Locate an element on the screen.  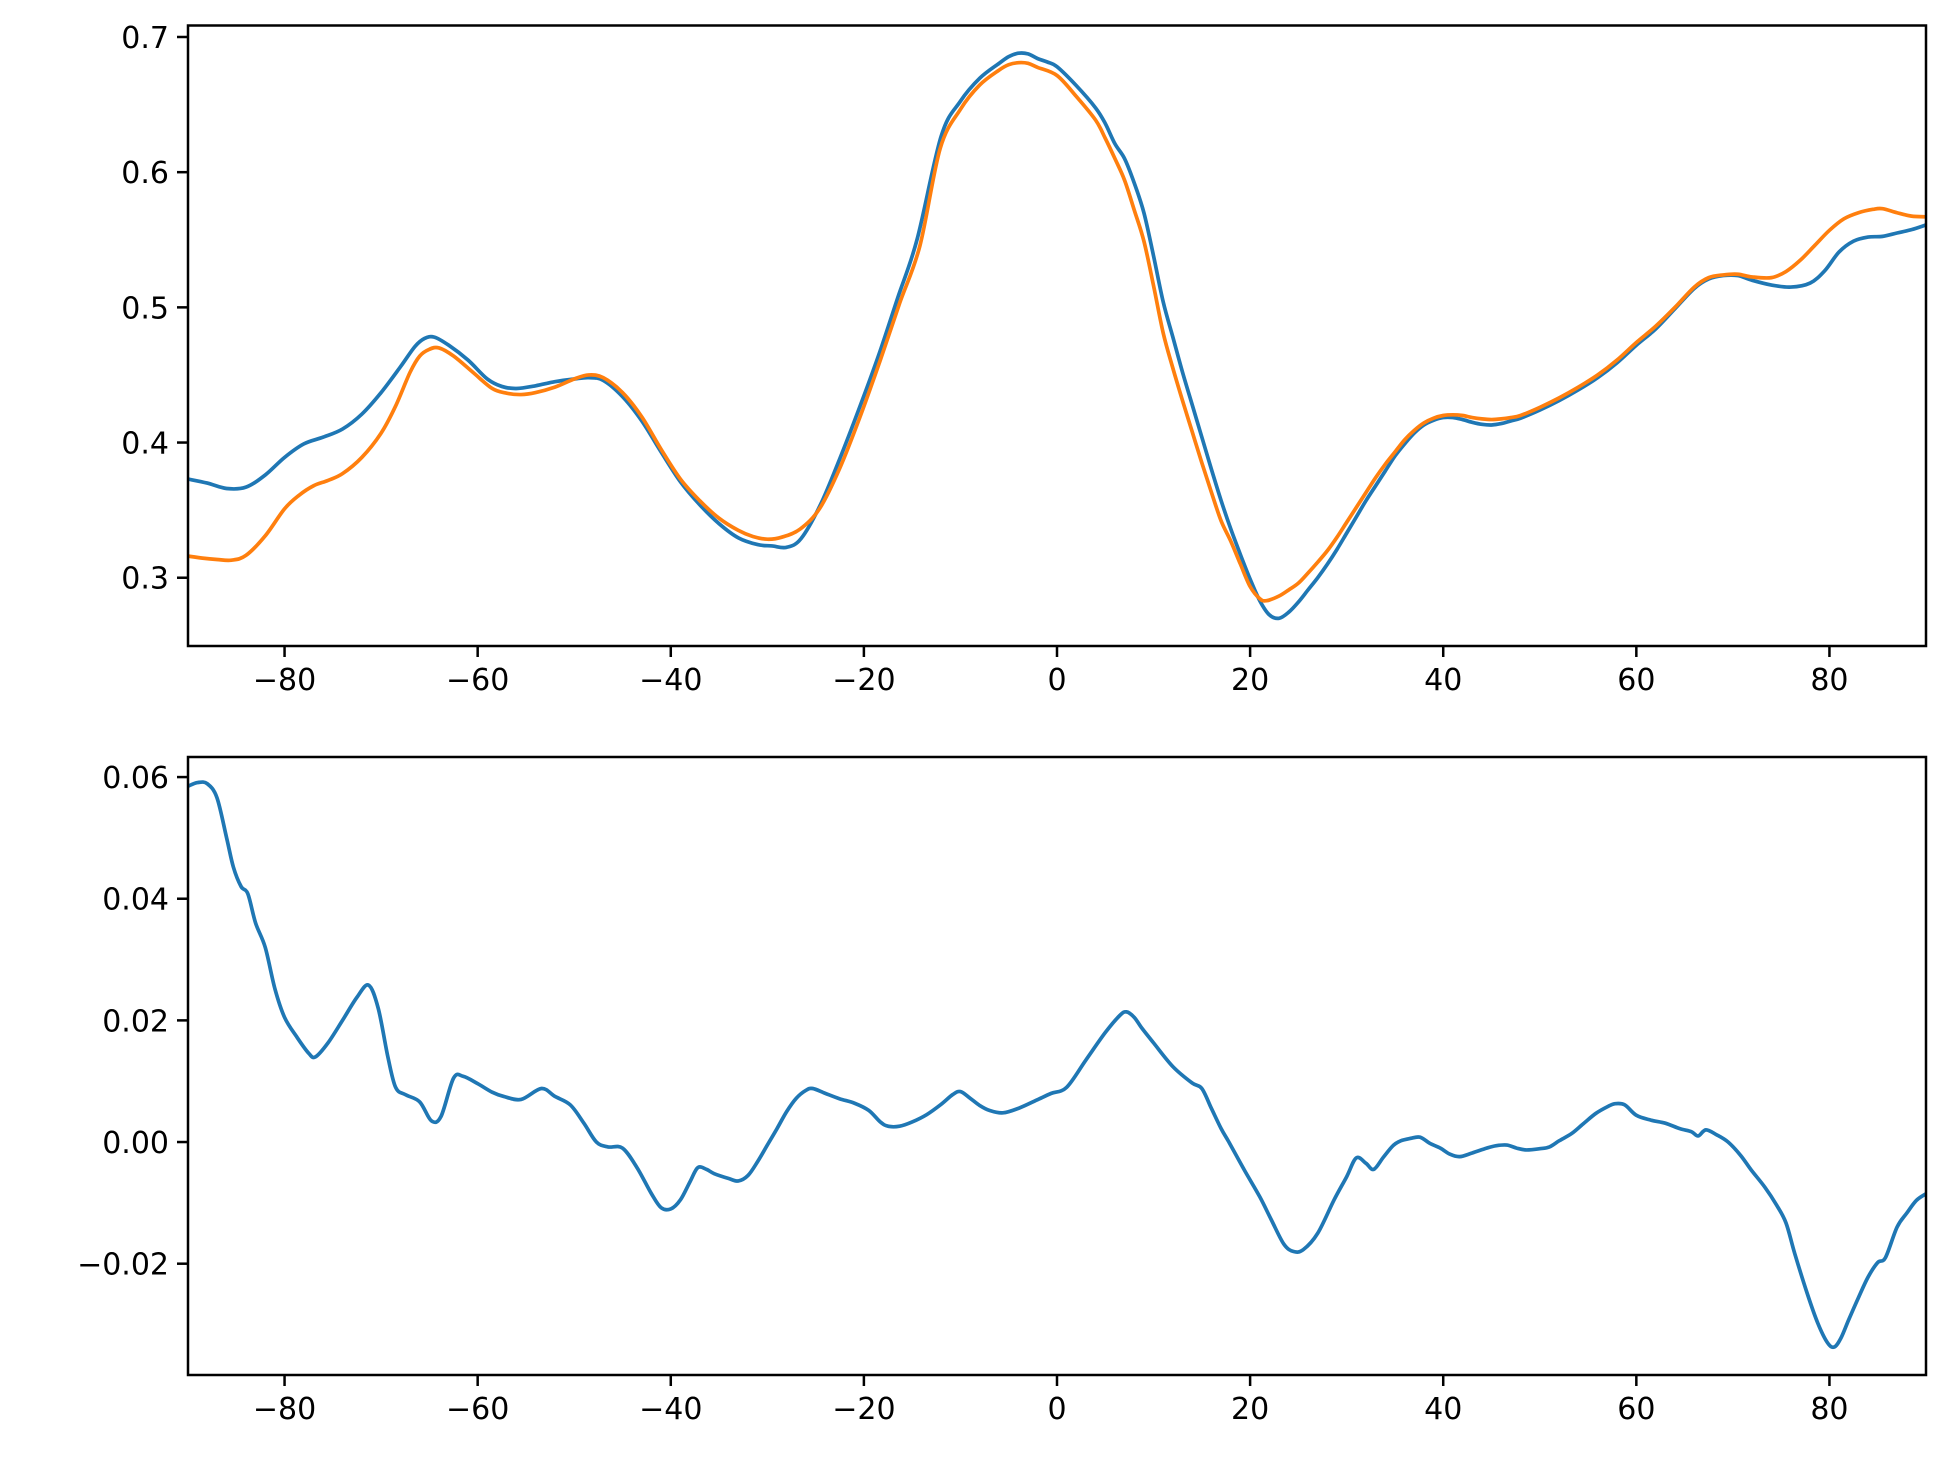
x-tick-label-top: 20 is located at coordinates (1250, 680).